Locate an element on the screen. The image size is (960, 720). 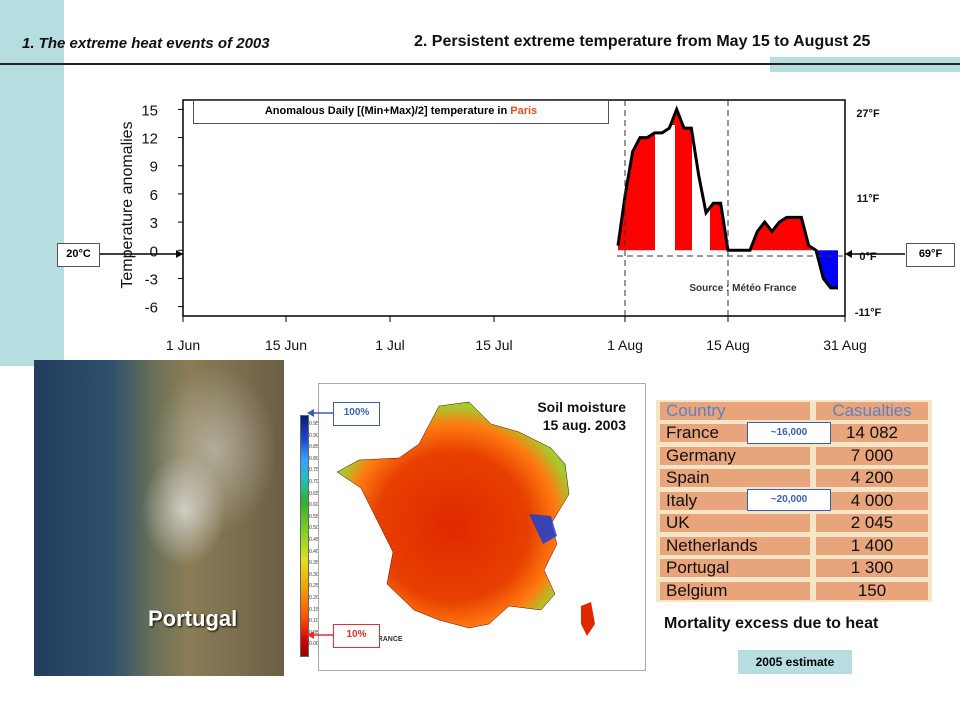
table-row: Portugal 1 300 is located at coordinates (794, 568).